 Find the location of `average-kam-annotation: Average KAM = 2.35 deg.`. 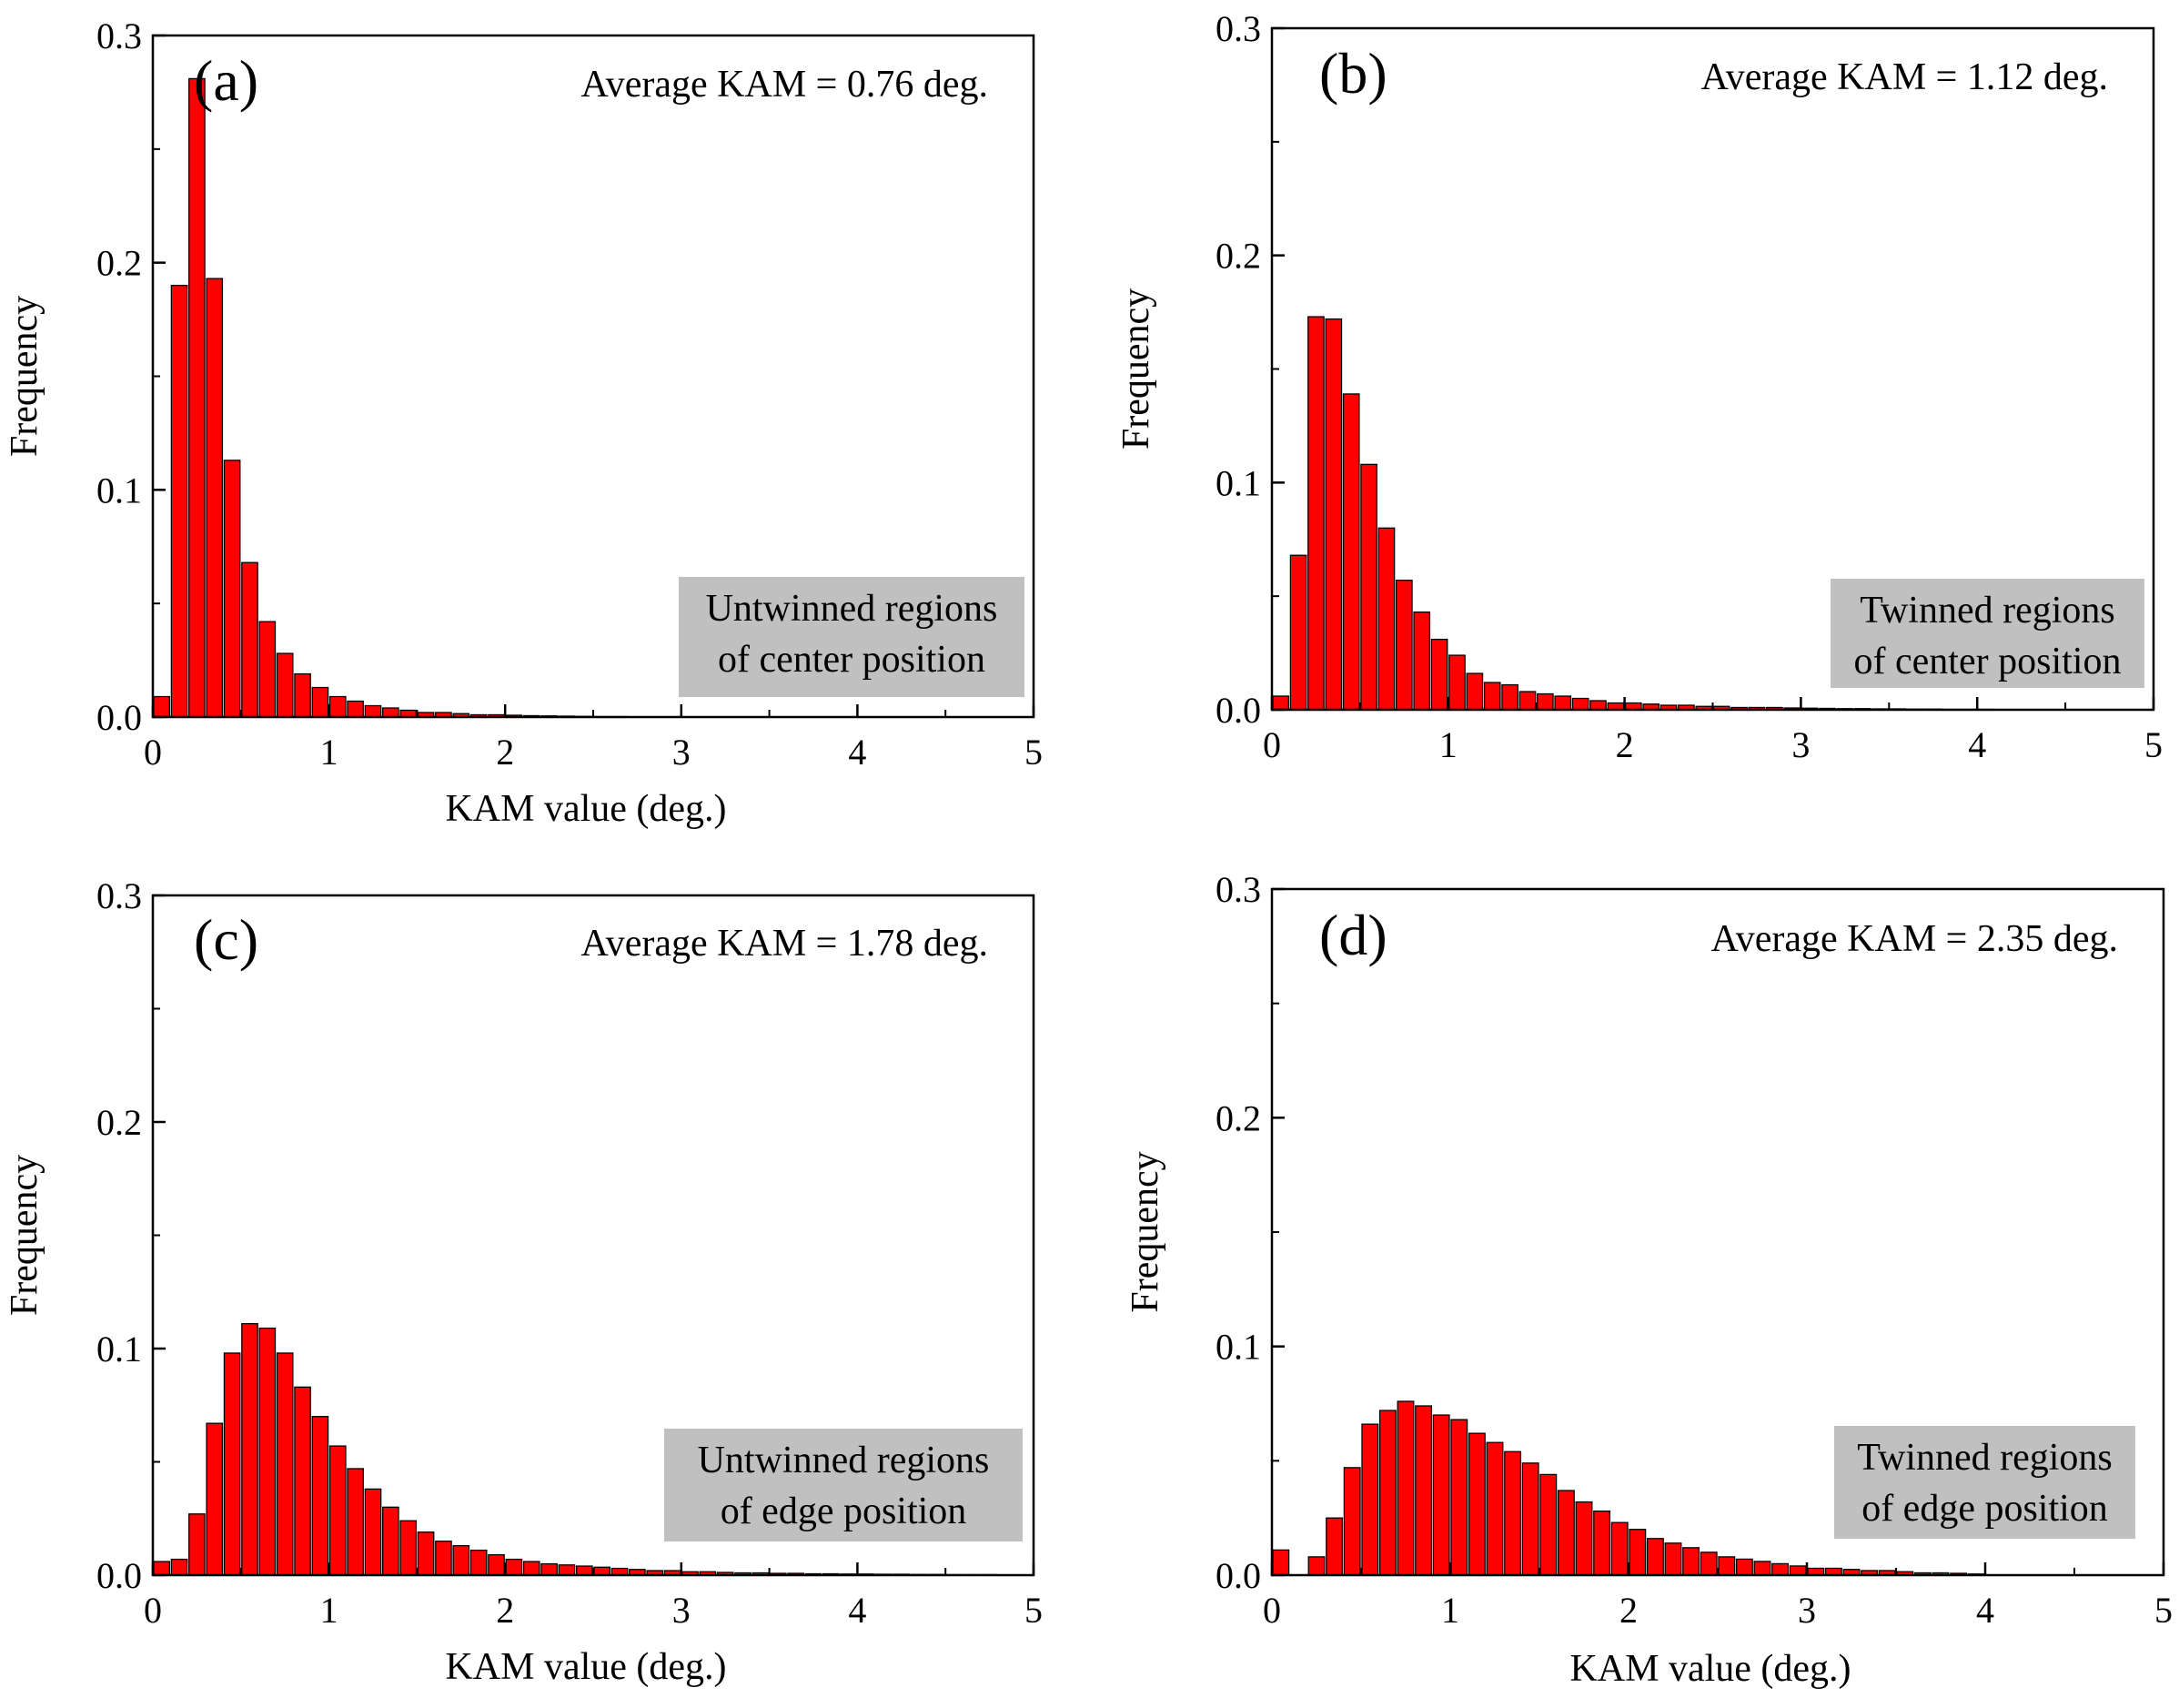

average-kam-annotation: Average KAM = 2.35 deg. is located at coordinates (1914, 939).